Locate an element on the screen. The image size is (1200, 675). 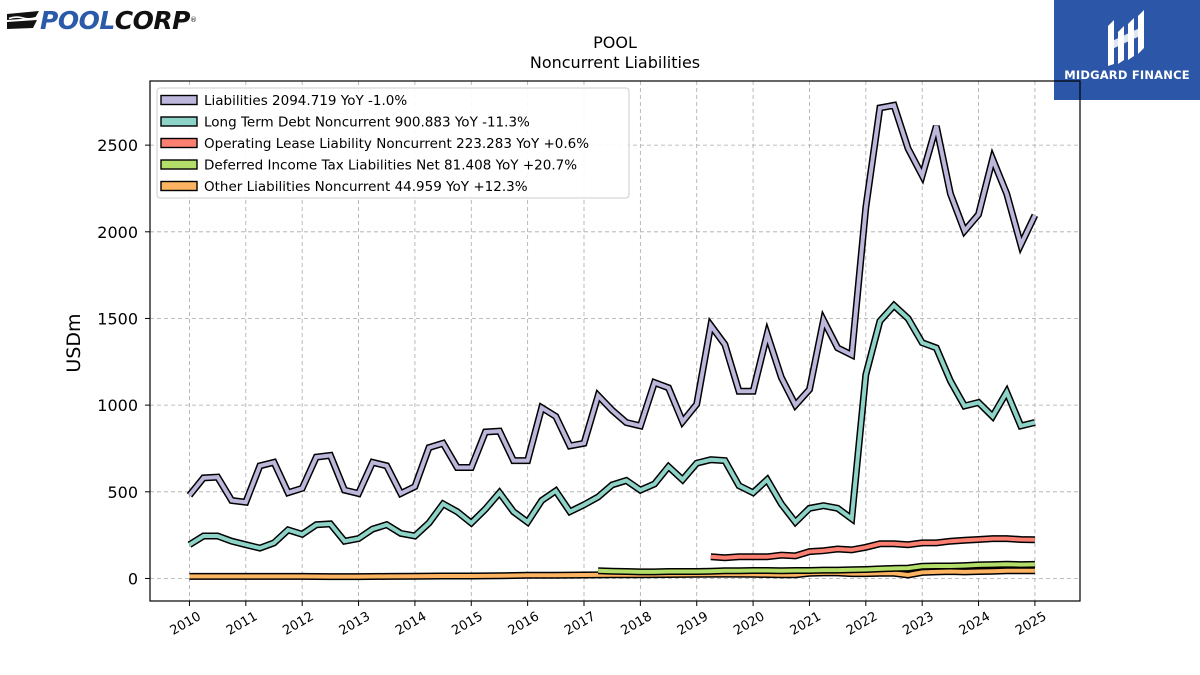
x-tick-label: 2012 is located at coordinates (298, 624).